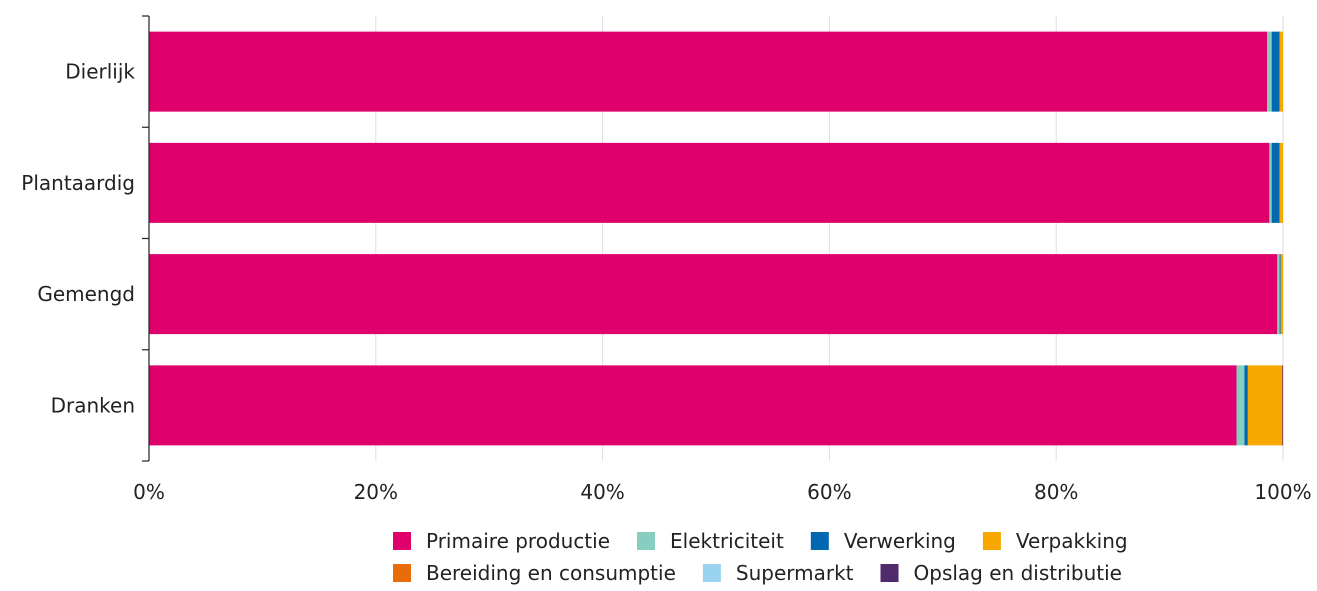 The image size is (1317, 591). What do you see at coordinates (518, 541) in the screenshot?
I see `legend-label: Primaire productie` at bounding box center [518, 541].